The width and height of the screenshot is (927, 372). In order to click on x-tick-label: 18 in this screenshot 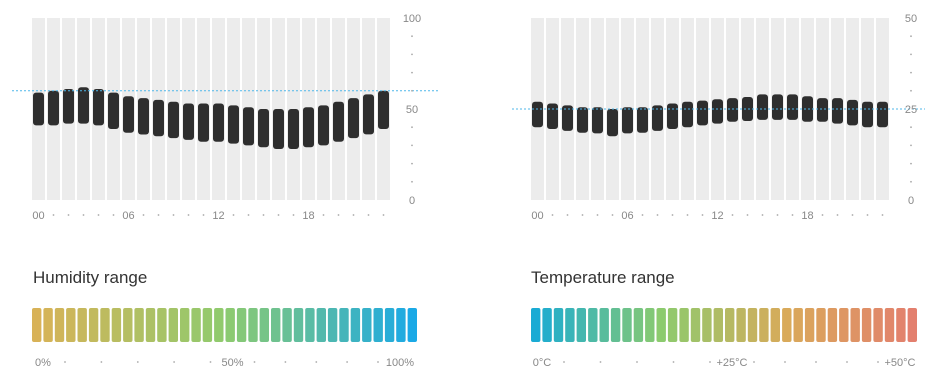, I will do `click(308, 216)`.